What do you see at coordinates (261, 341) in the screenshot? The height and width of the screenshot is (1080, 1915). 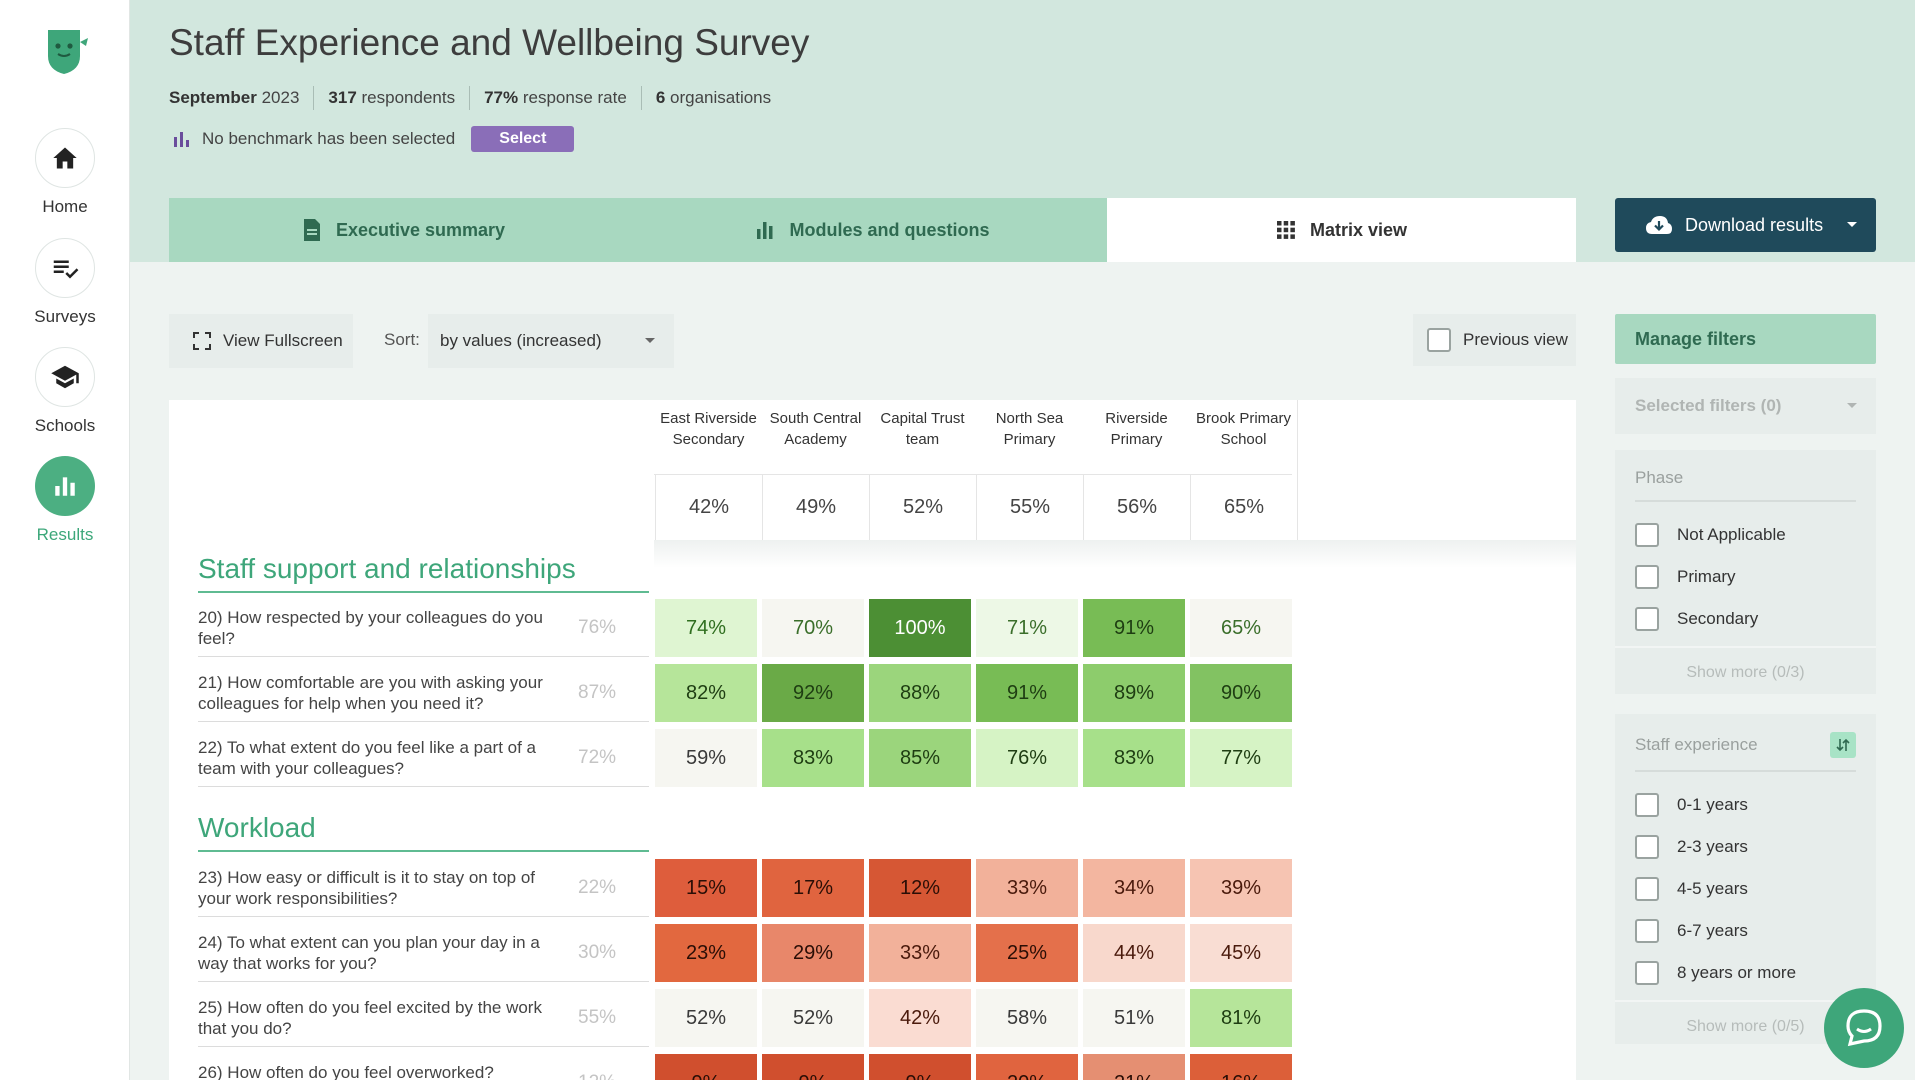 I see `view-fullscreen-button: View Fullscreen` at bounding box center [261, 341].